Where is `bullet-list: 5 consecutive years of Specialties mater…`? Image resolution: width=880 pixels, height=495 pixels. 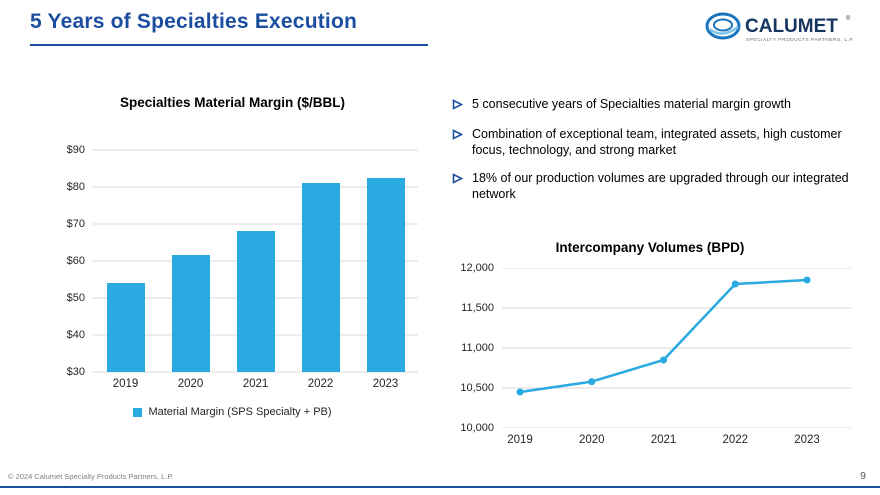 bullet-list: 5 consecutive years of Specialties mater… is located at coordinates (658, 155).